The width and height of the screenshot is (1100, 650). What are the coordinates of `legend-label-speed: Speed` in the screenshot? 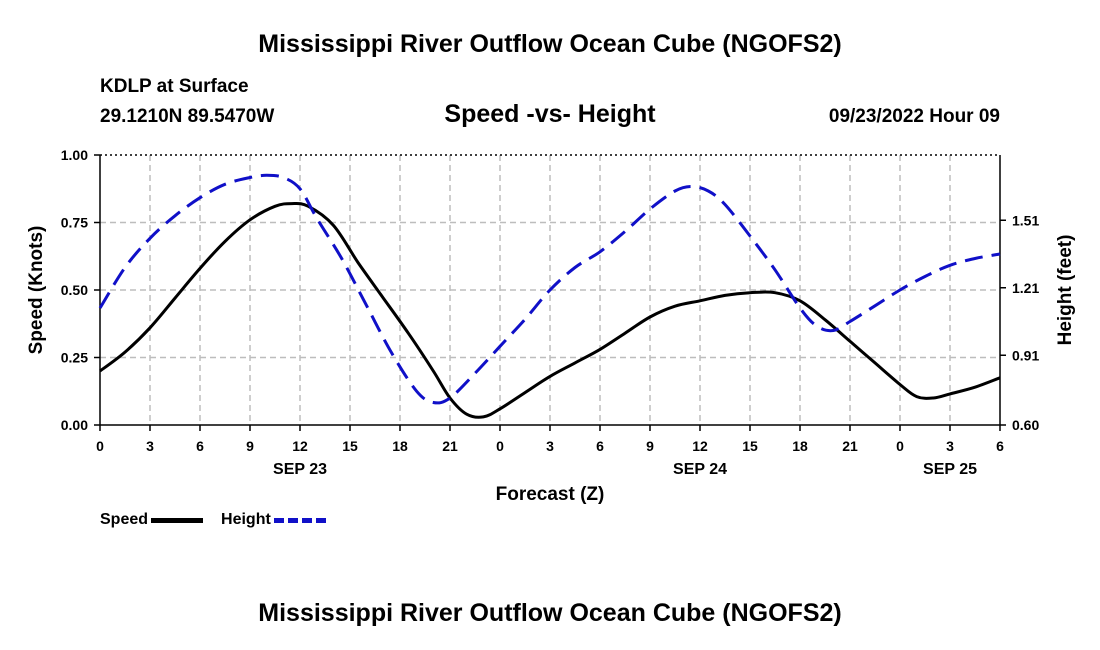 It's located at (124, 519).